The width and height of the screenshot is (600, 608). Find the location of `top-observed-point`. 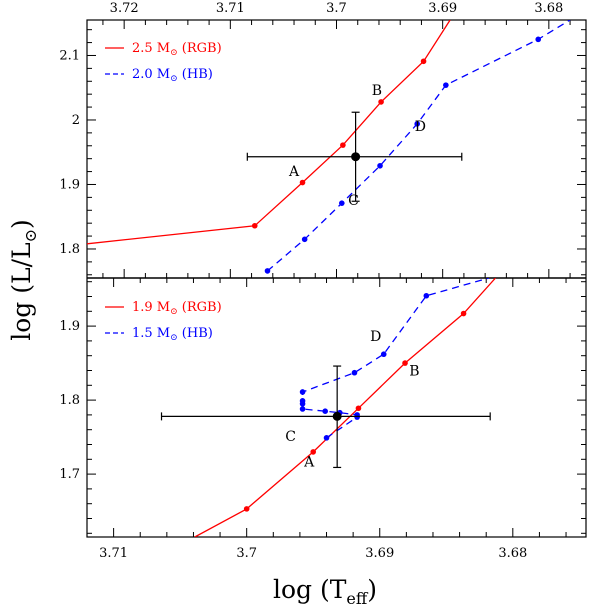

top-observed-point is located at coordinates (356, 157).